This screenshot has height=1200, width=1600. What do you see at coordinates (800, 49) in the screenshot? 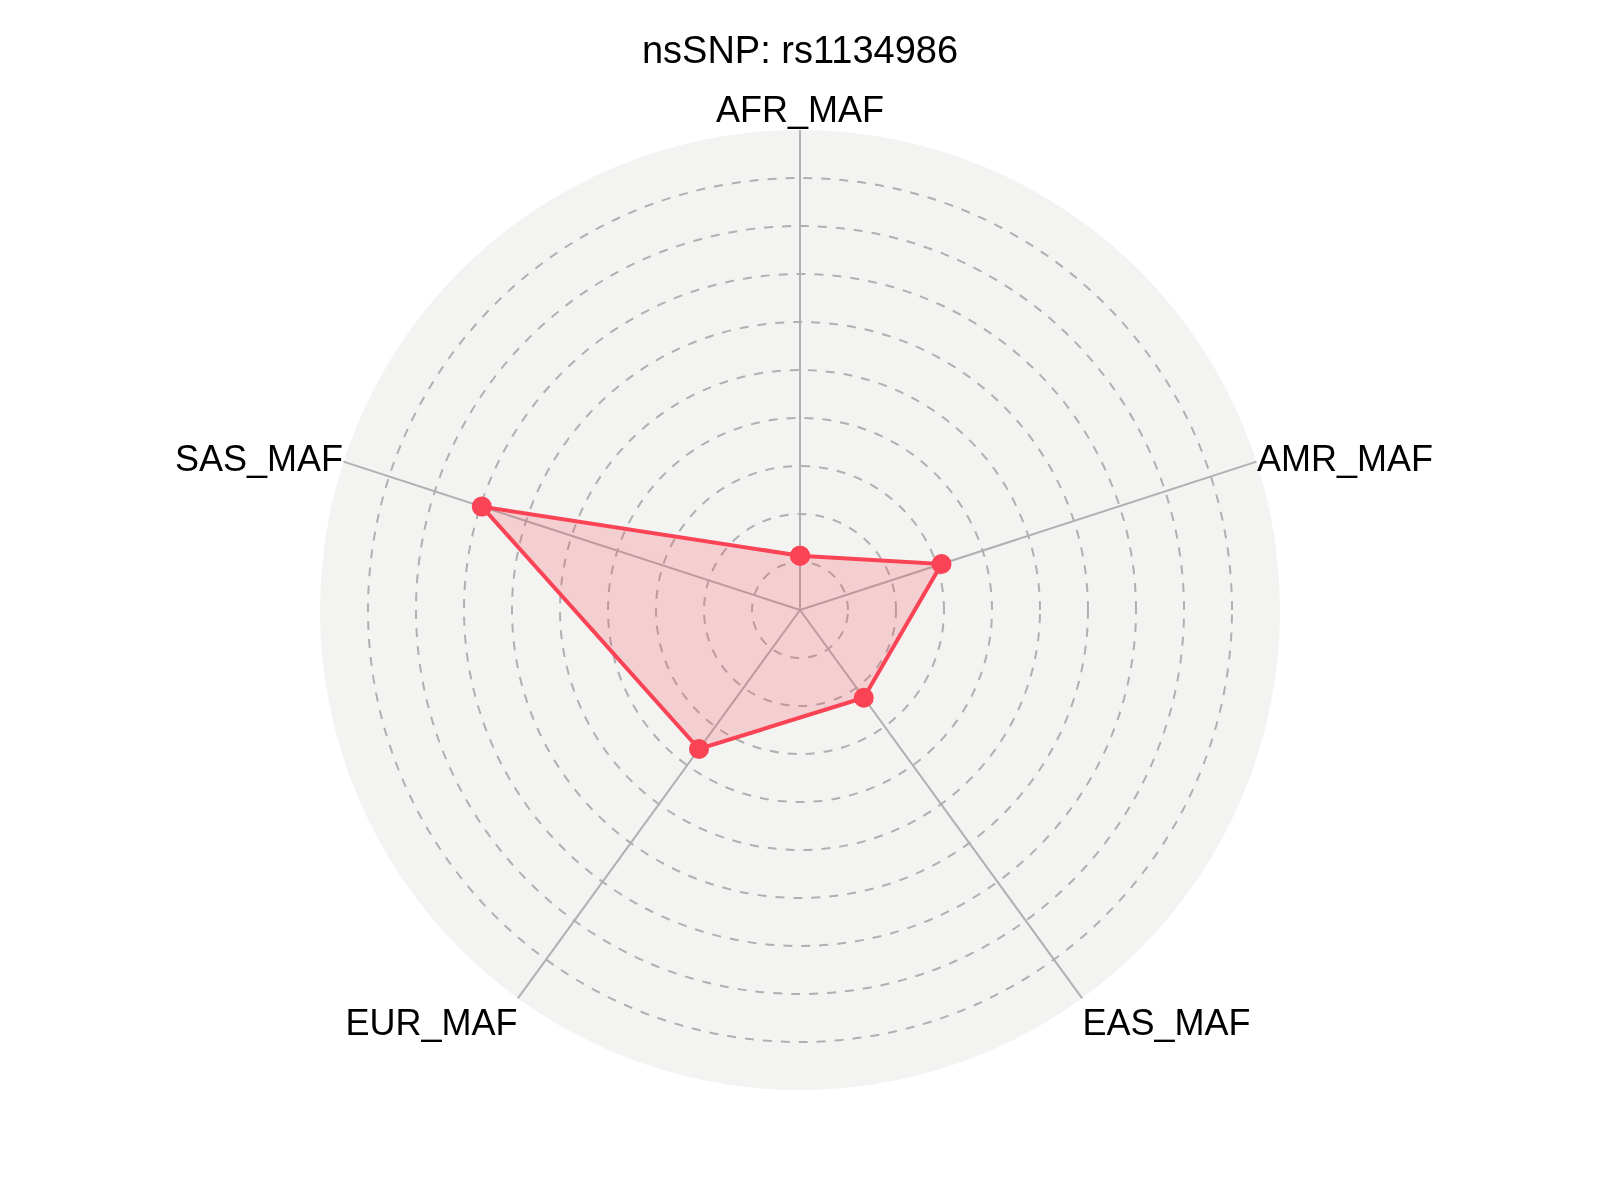
I see `chart-title: nsSNP: rs1134986` at bounding box center [800, 49].